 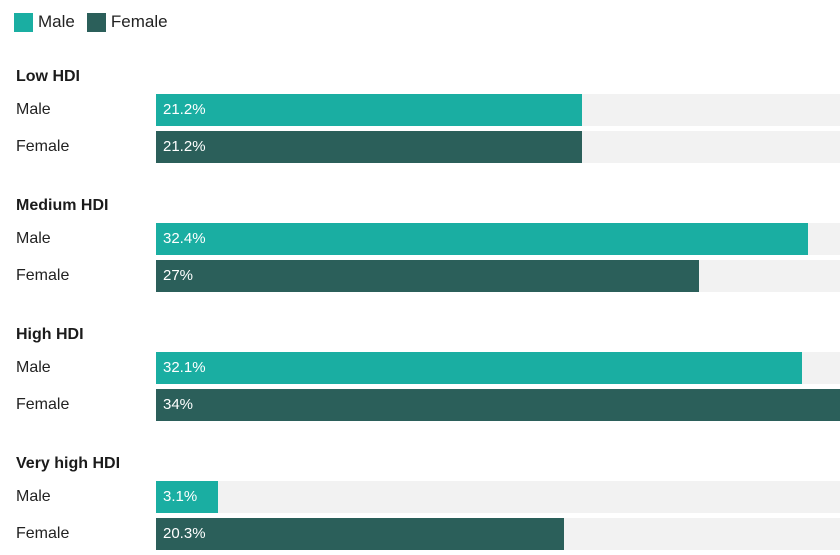 I want to click on legend-label-male: Male, so click(x=56, y=21).